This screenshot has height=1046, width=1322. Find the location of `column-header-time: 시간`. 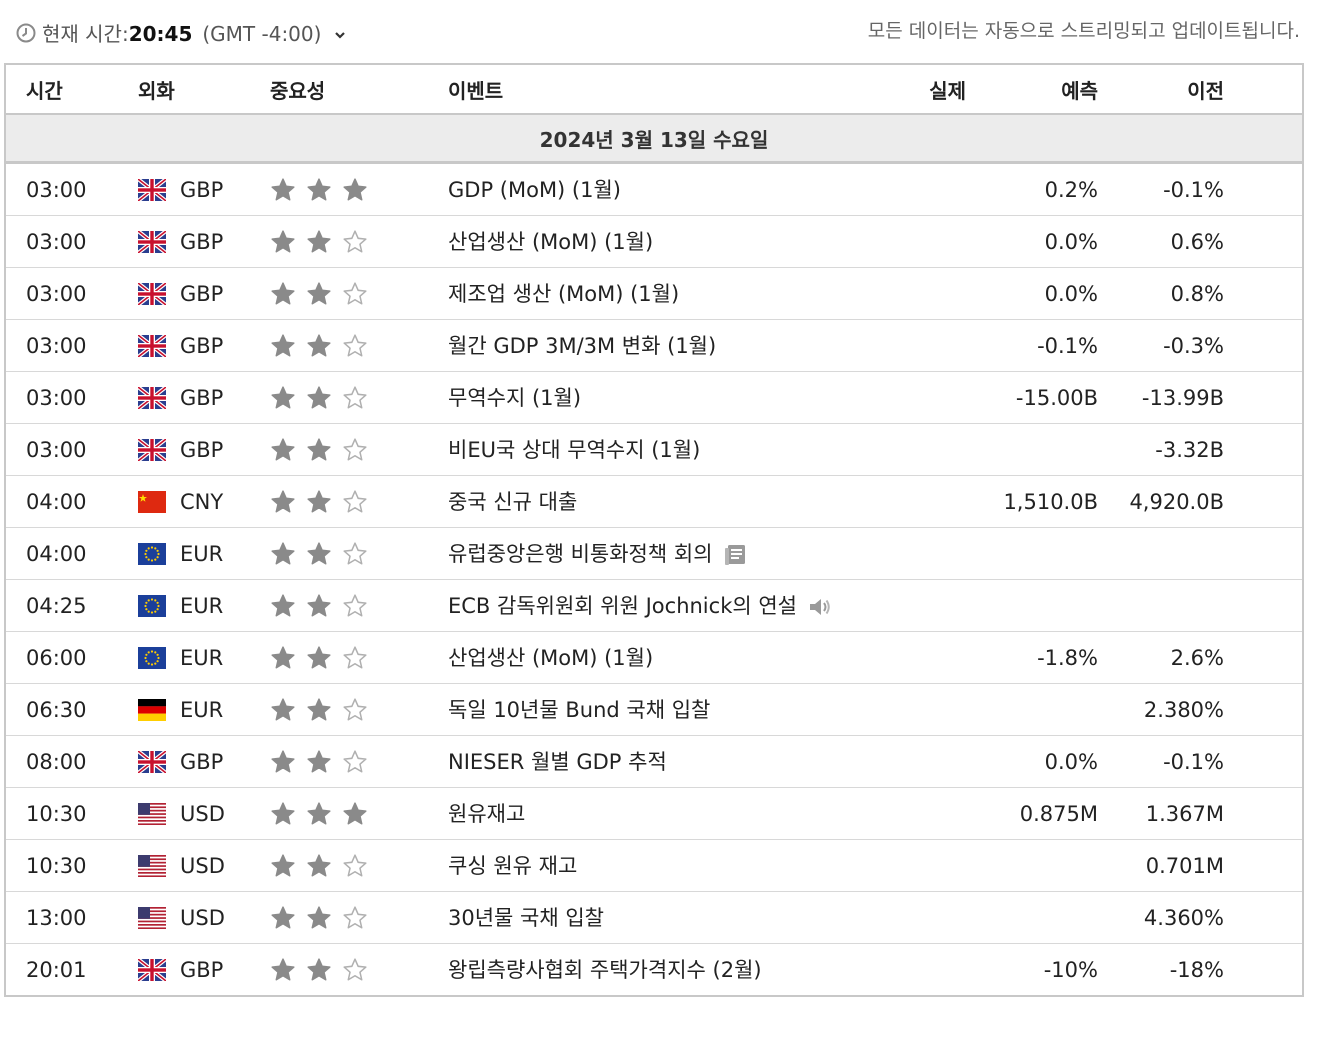

column-header-time: 시간 is located at coordinates (72, 90).